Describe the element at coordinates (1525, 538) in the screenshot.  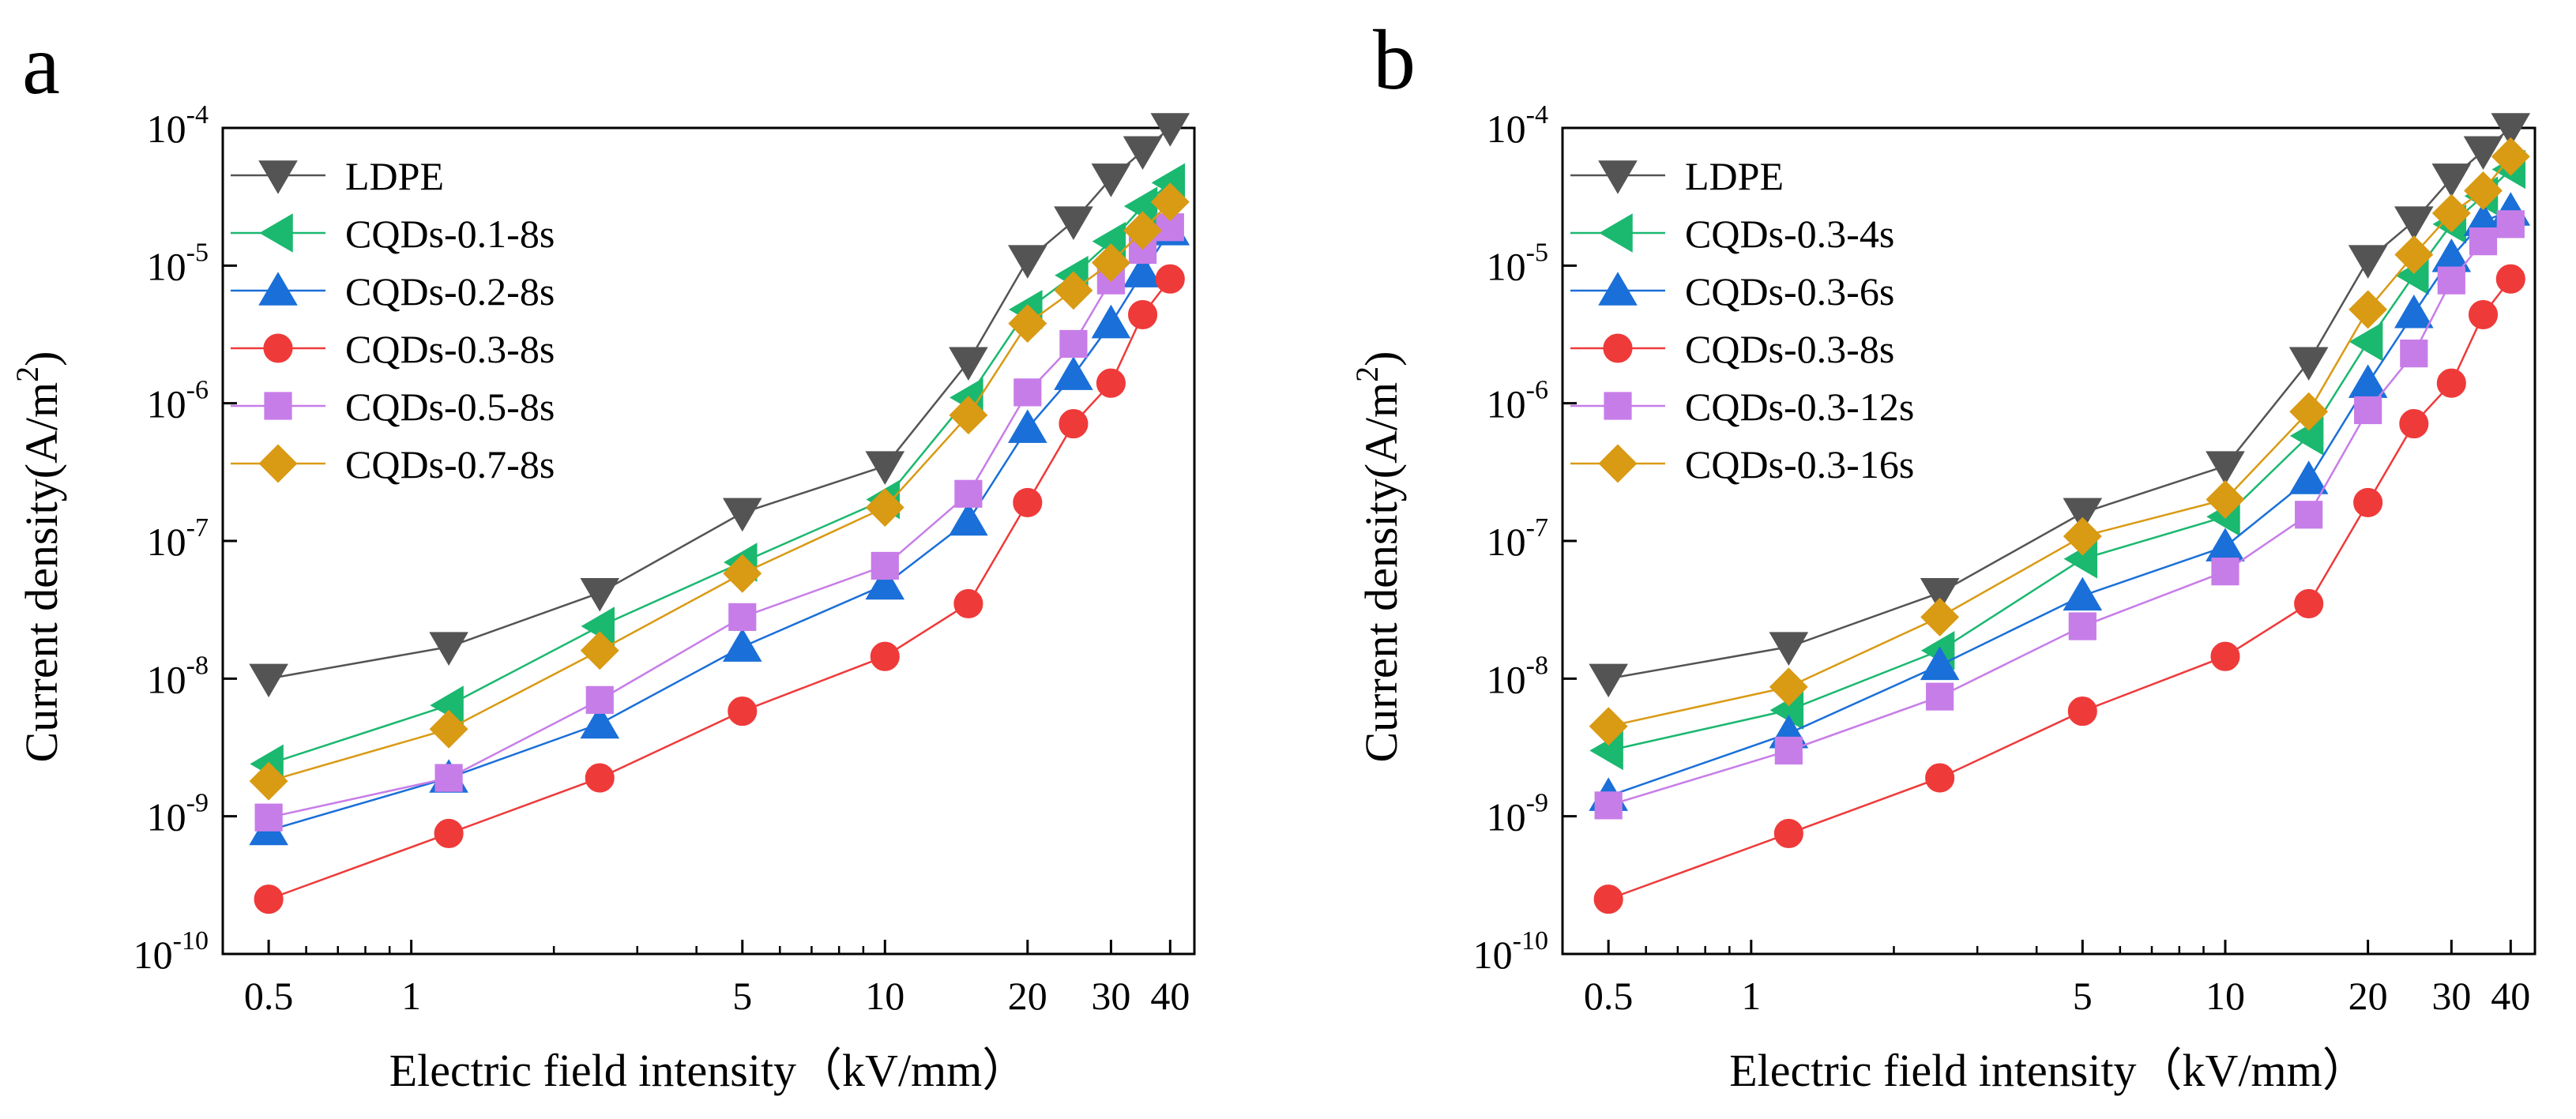
I see `y-axis: 10⁻¹⁰ 10⁻⁹ 10⁻⁸ 10⁻⁷ 10⁻⁶ 10⁻⁵ 10⁻⁴` at that location.